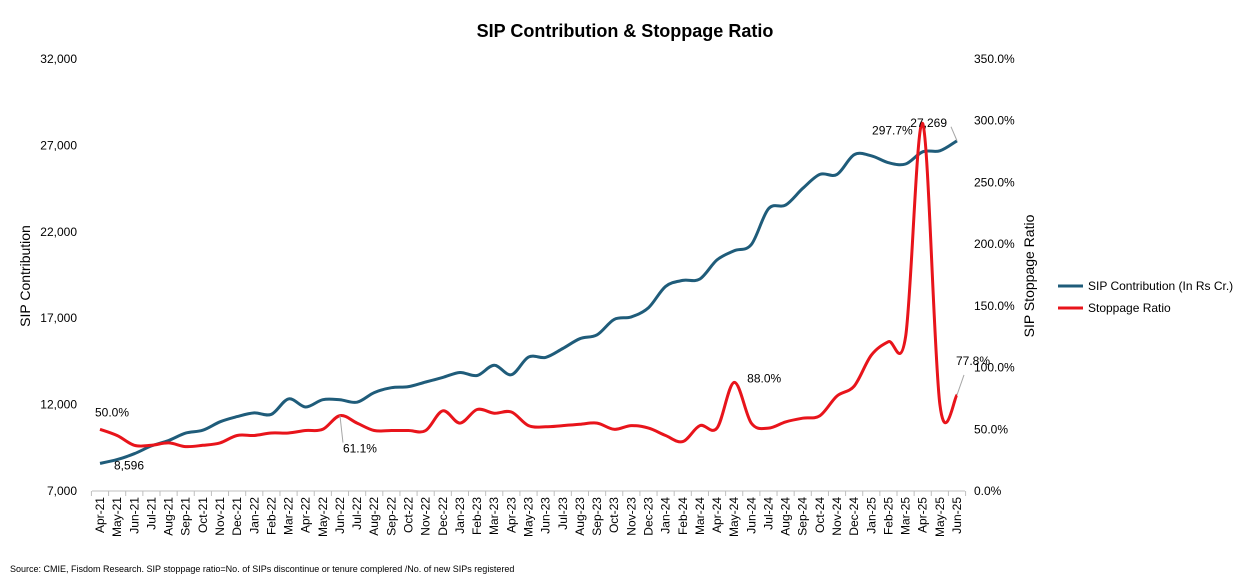 The height and width of the screenshot is (577, 1243). I want to click on y-tick-label: 27,000, so click(58, 145).